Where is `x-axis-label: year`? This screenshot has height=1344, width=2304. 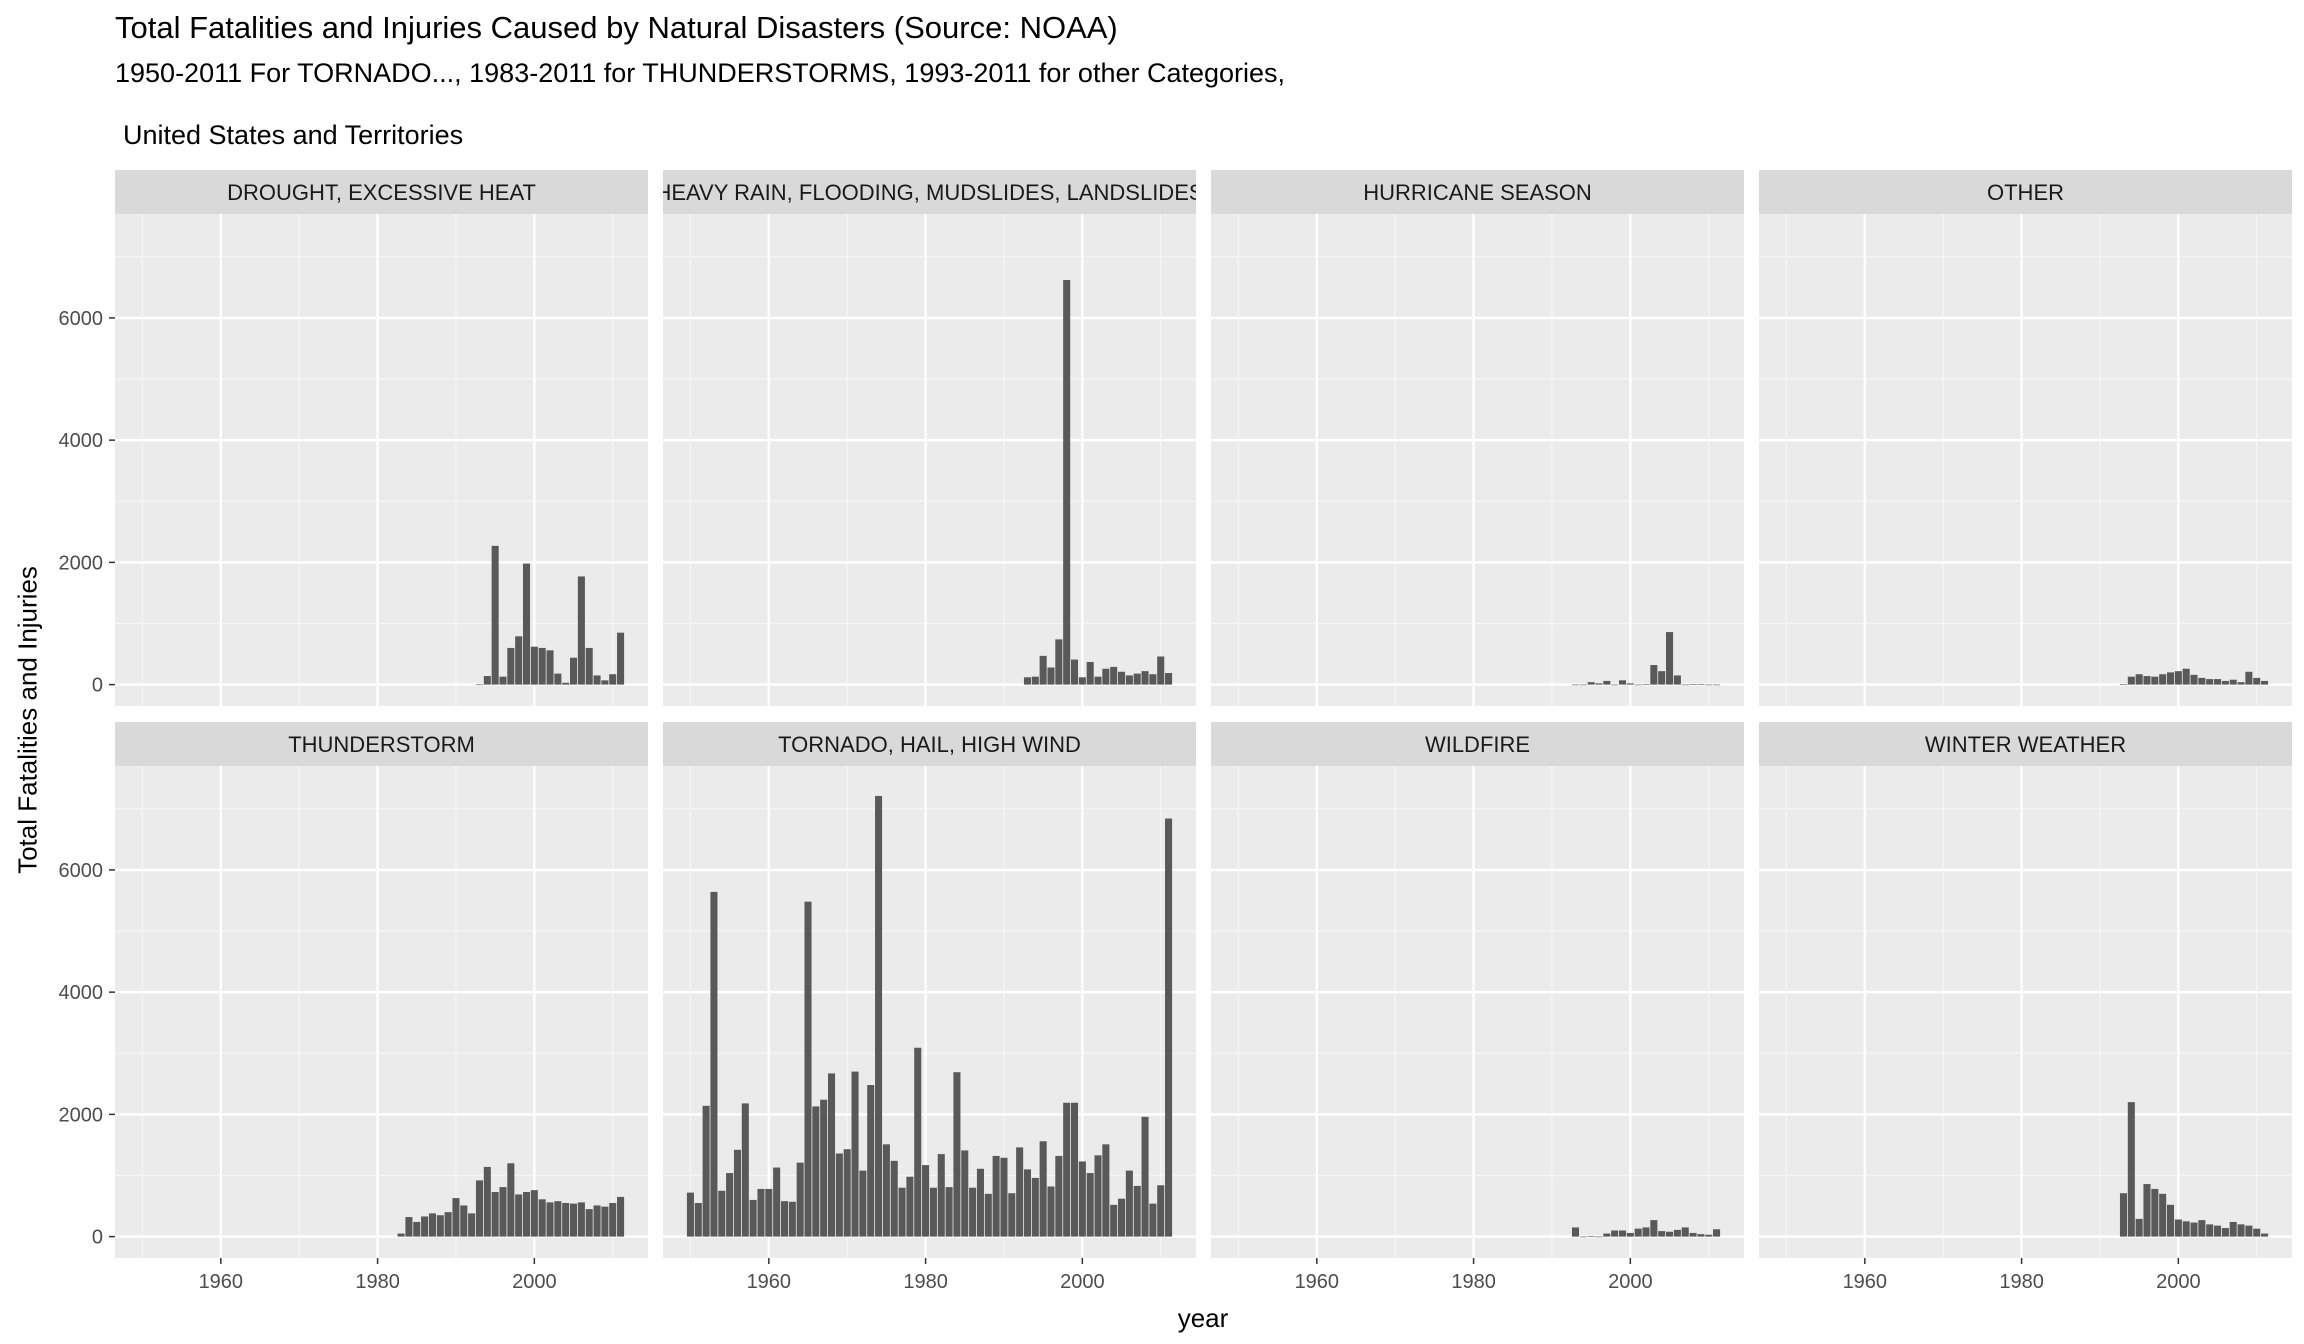
x-axis-label: year is located at coordinates (1203, 1318).